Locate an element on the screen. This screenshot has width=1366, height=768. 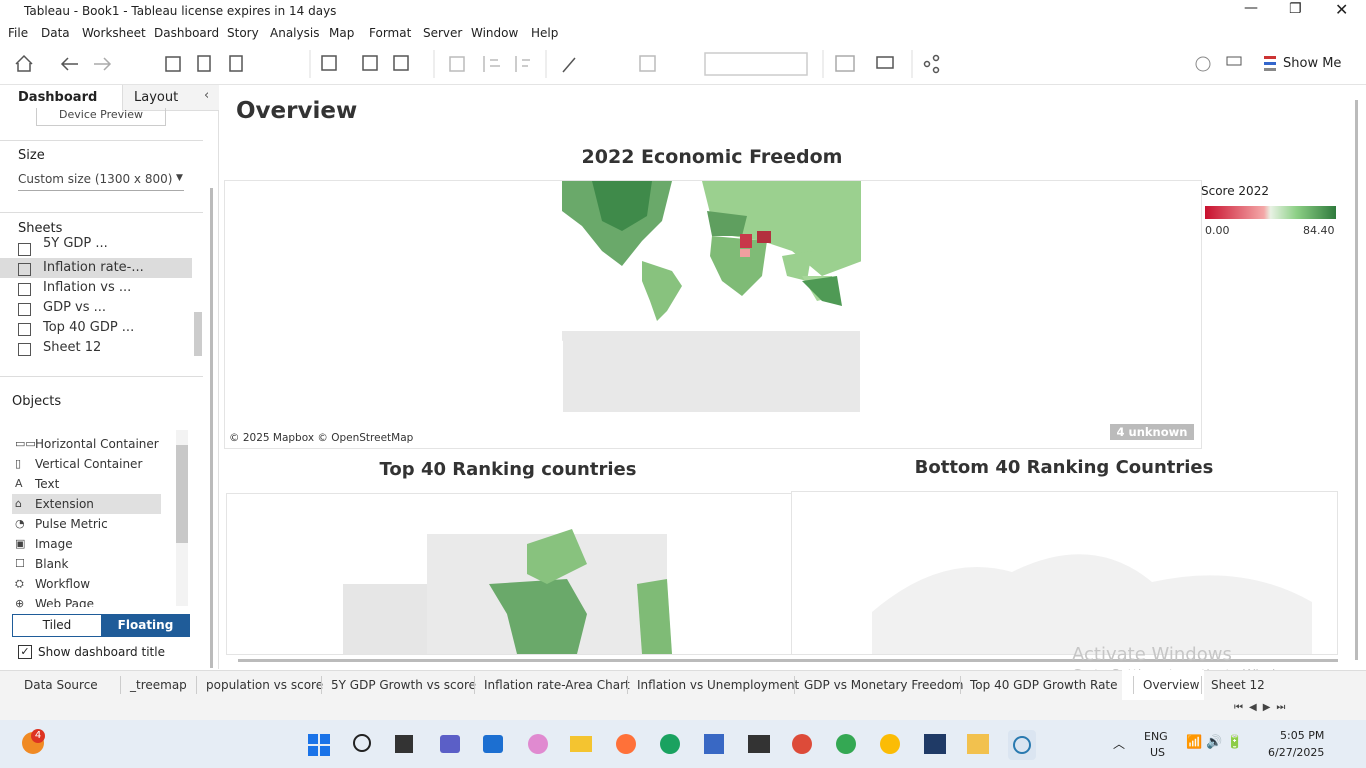
menu-item: Help is located at coordinates (545, 33).